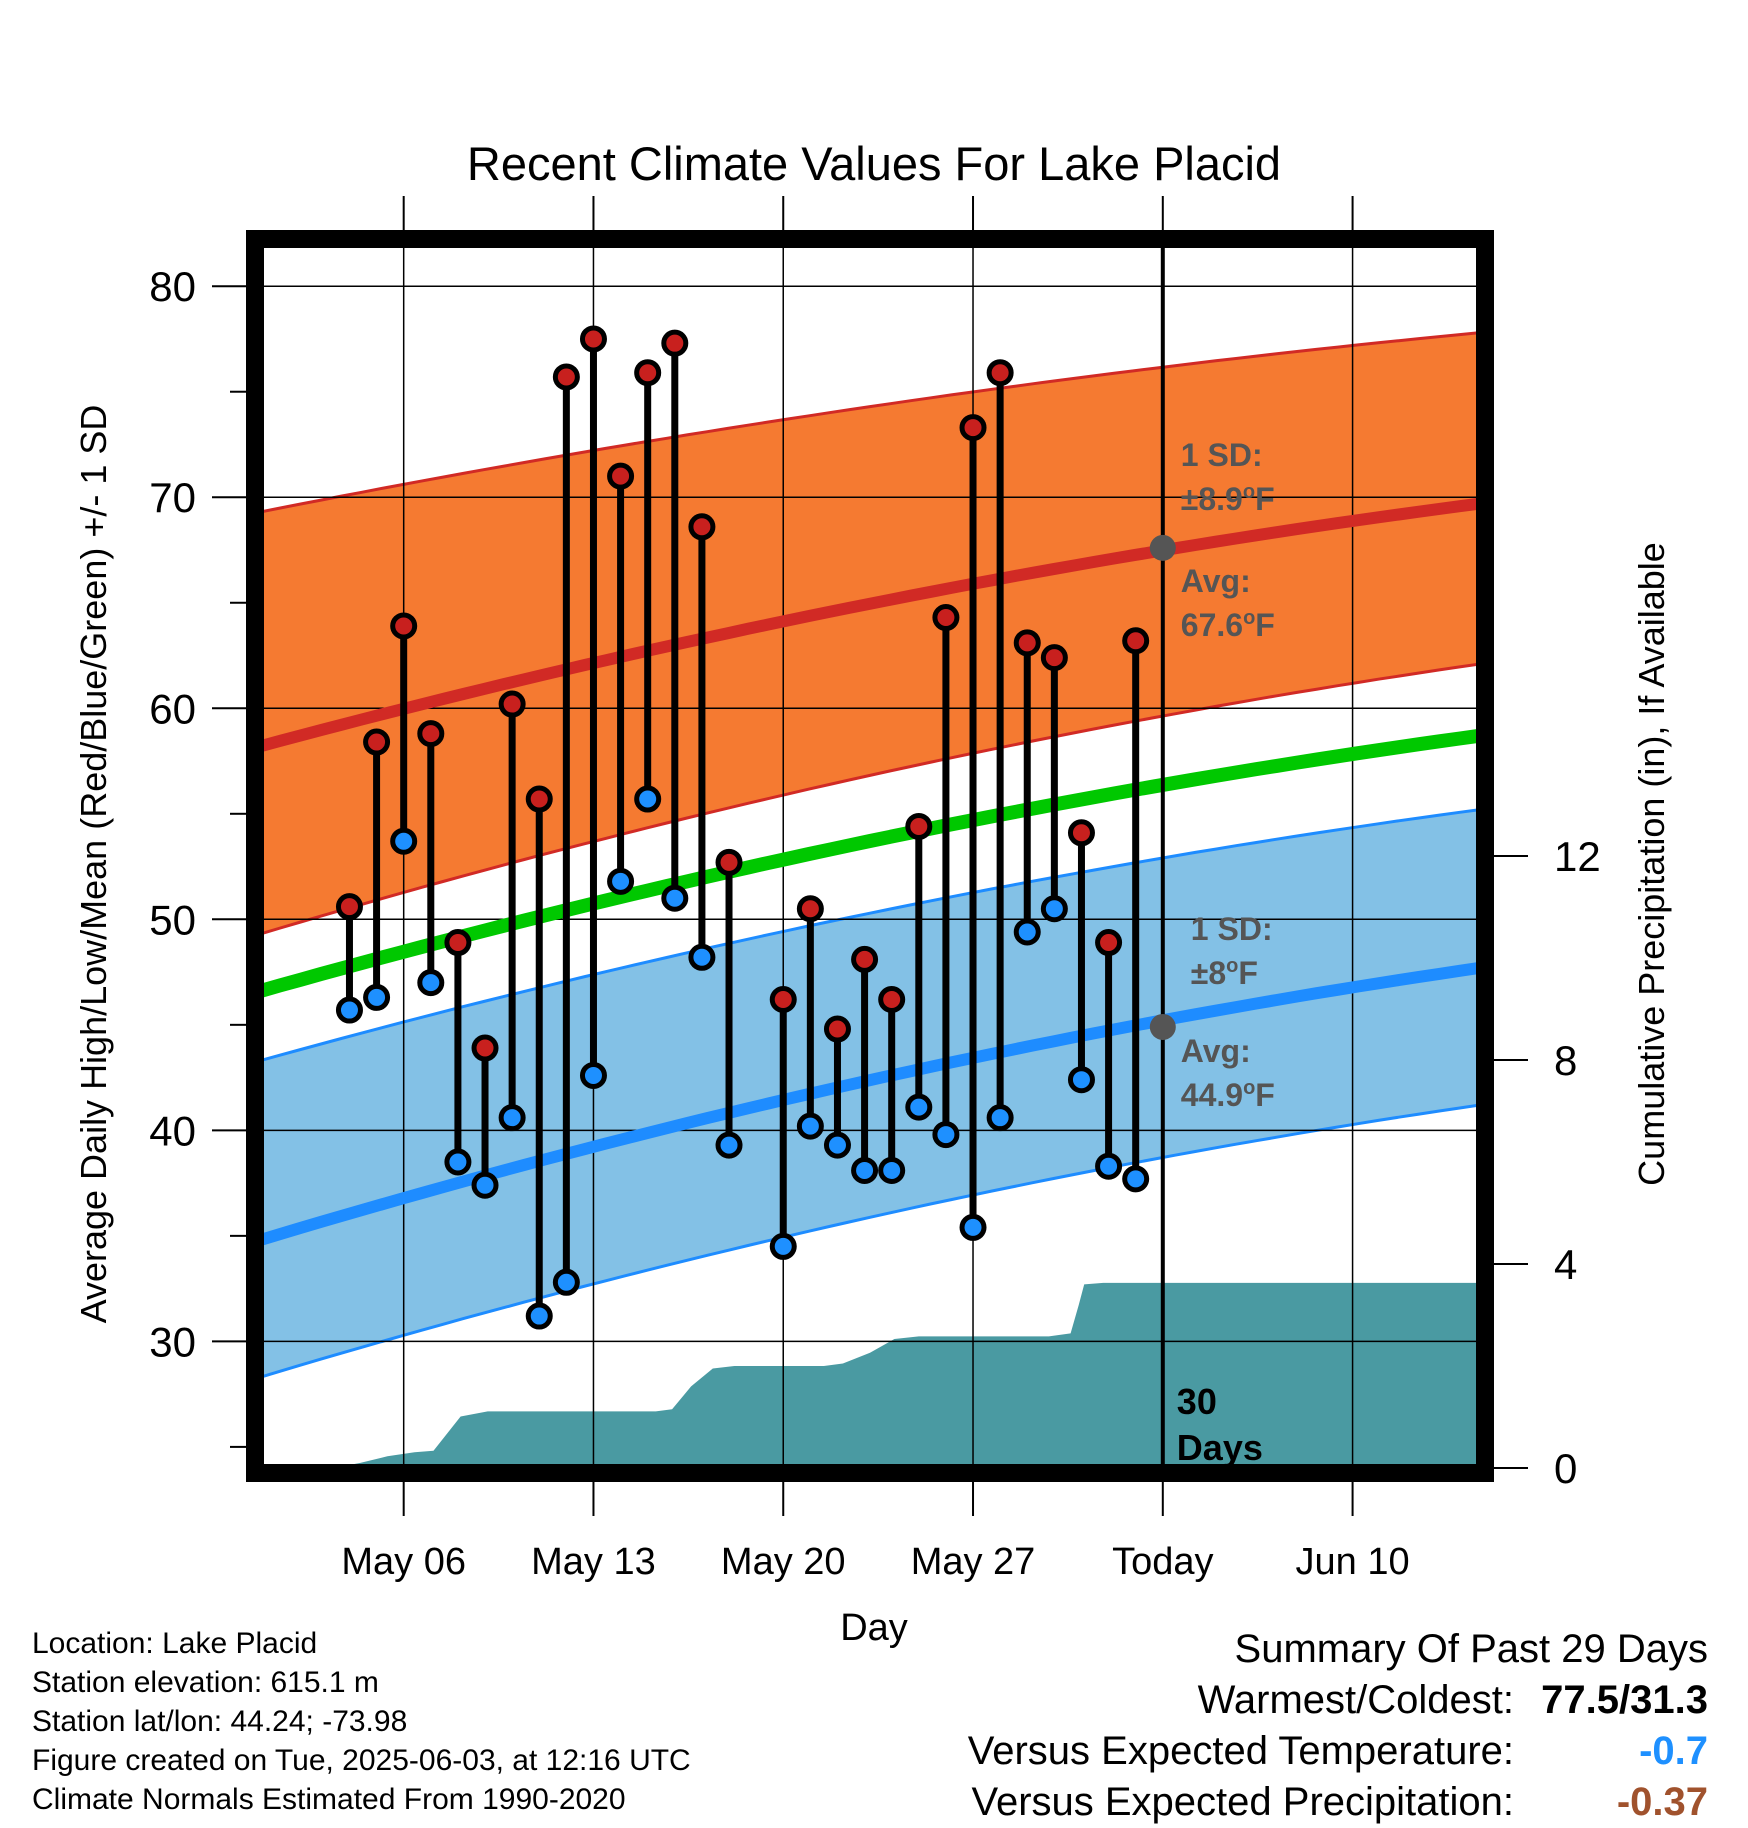  I want to click on high-sd-value: ±8.9, so click(1212, 499).